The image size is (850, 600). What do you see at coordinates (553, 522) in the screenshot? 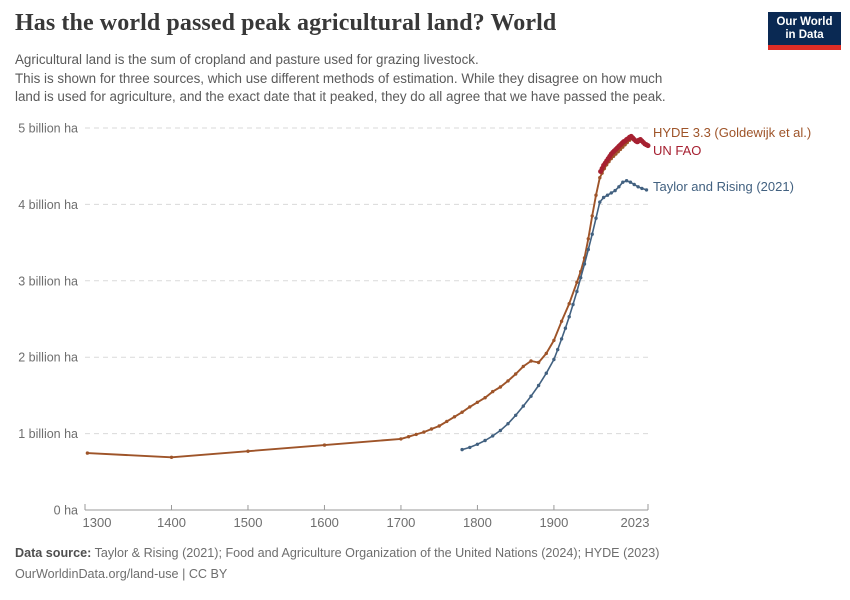
I see `svg-text: 1900` at bounding box center [553, 522].